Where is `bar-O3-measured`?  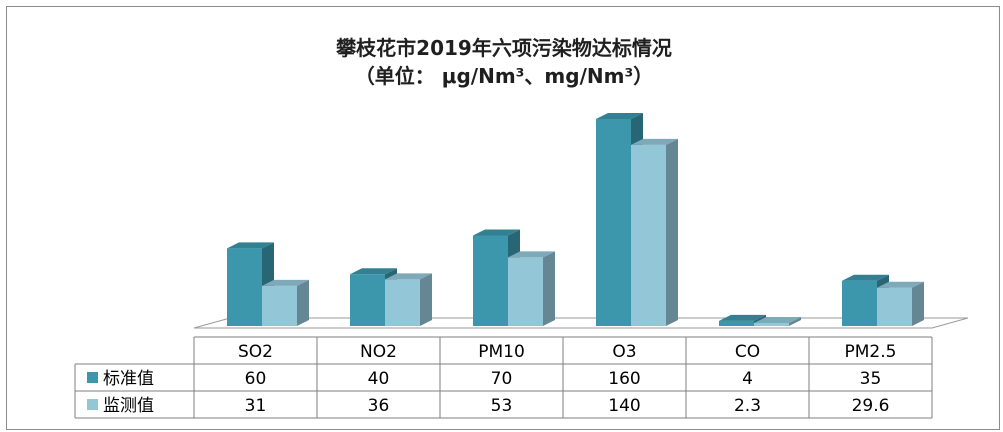 bar-O3-measured is located at coordinates (654, 232).